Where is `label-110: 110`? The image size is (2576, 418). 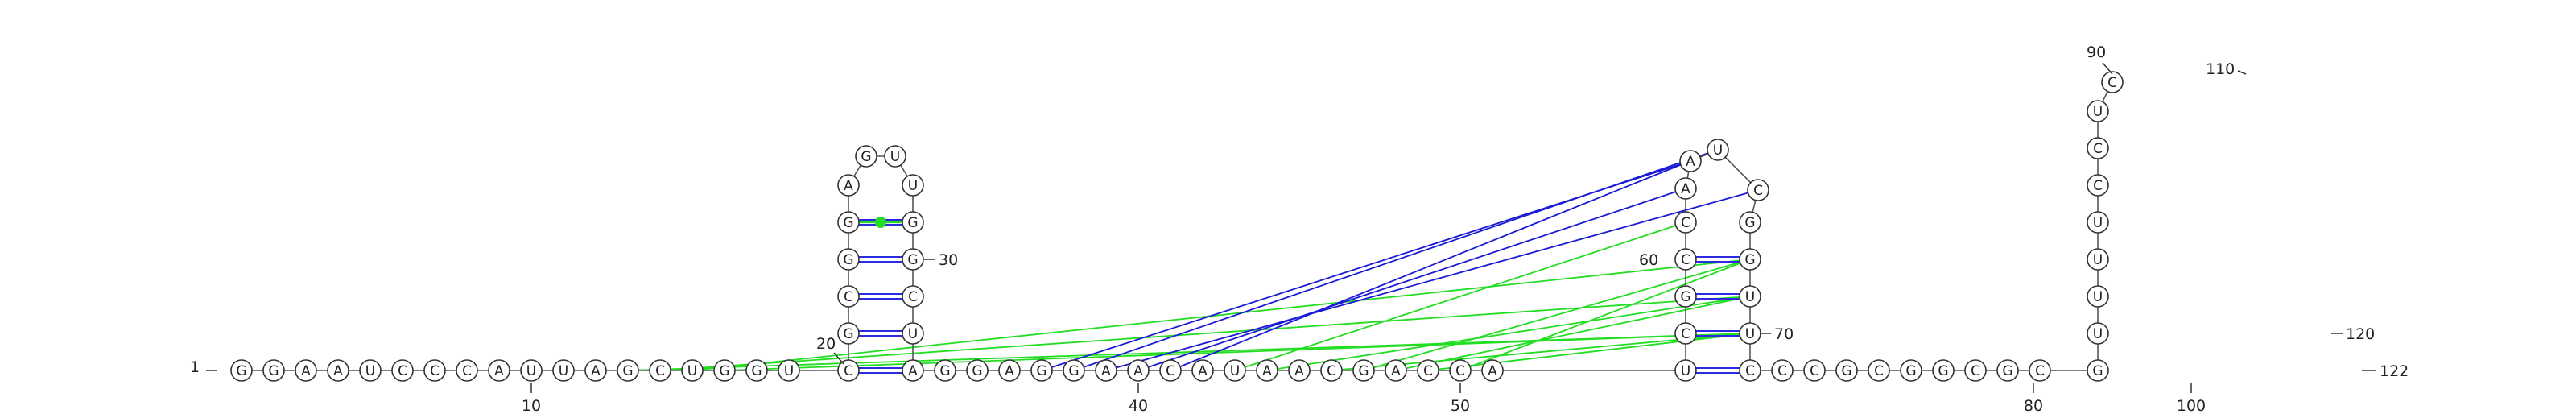
label-110: 110 is located at coordinates (2220, 69).